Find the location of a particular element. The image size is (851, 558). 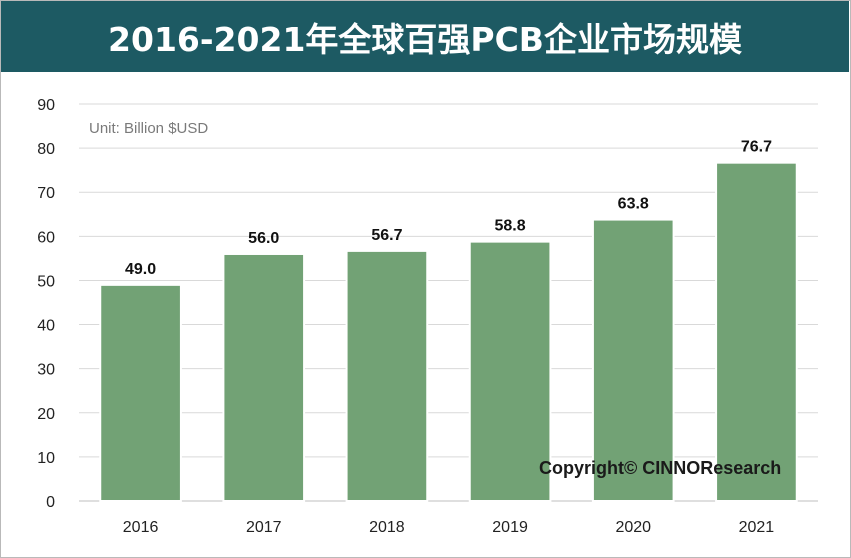

y-tick-label: 80 is located at coordinates (46, 149).